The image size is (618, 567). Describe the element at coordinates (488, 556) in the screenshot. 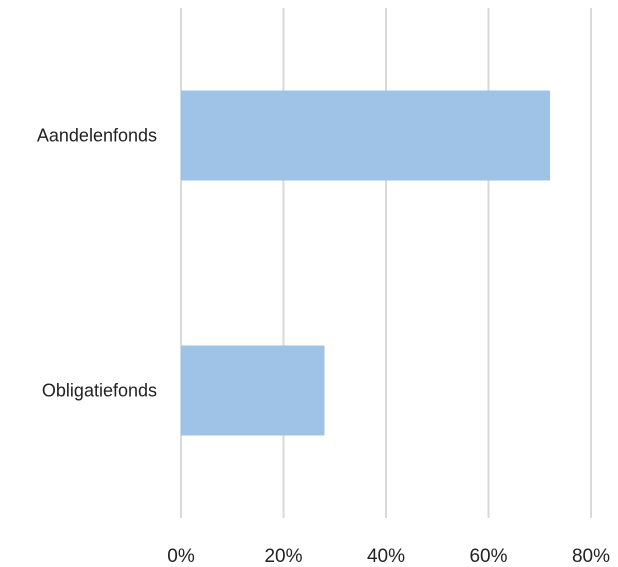

I see `x-tick-label: 60%` at that location.